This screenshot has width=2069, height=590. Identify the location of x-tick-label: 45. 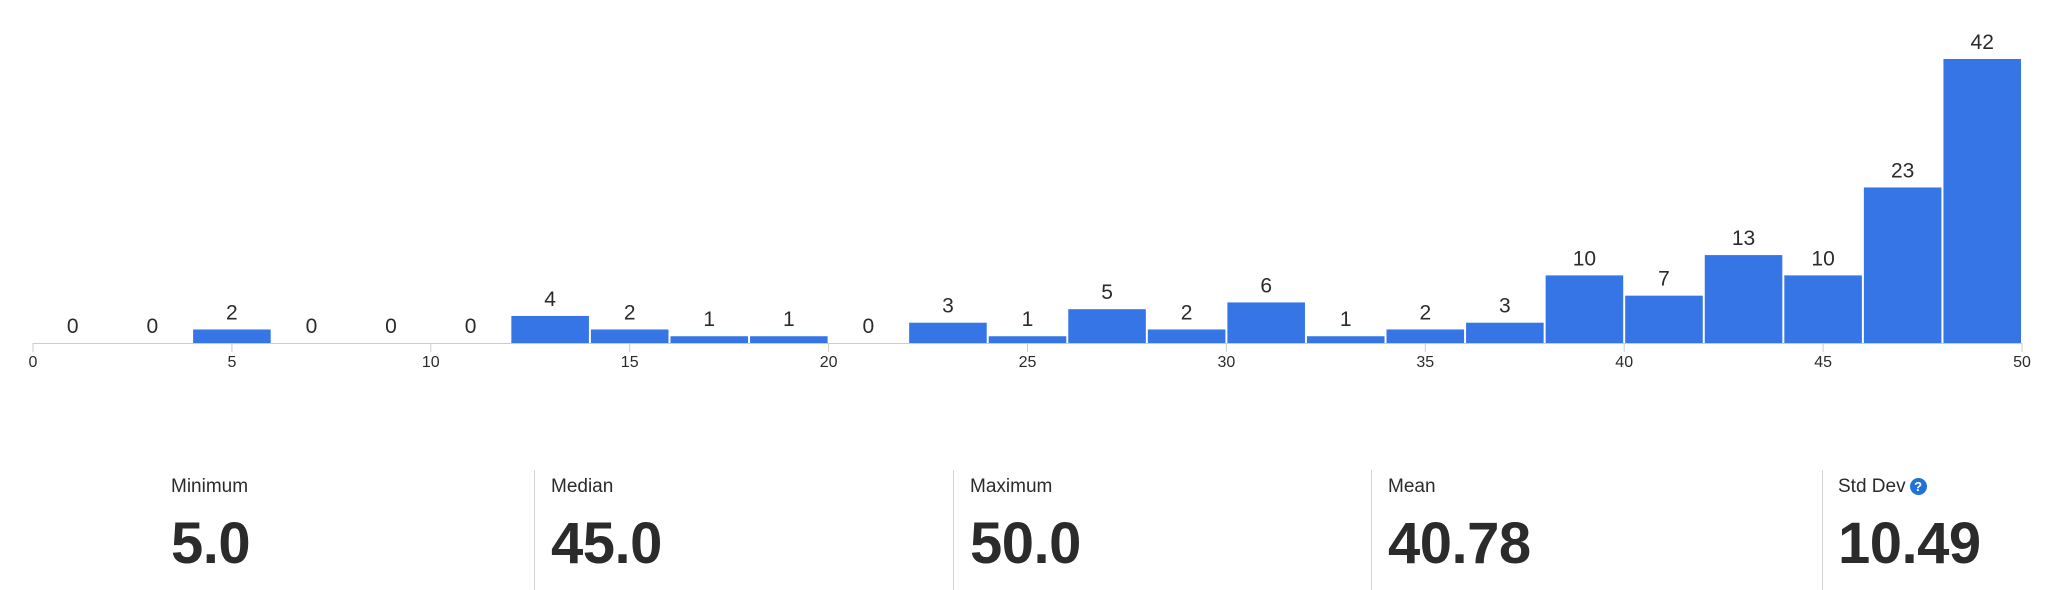
(1823, 362).